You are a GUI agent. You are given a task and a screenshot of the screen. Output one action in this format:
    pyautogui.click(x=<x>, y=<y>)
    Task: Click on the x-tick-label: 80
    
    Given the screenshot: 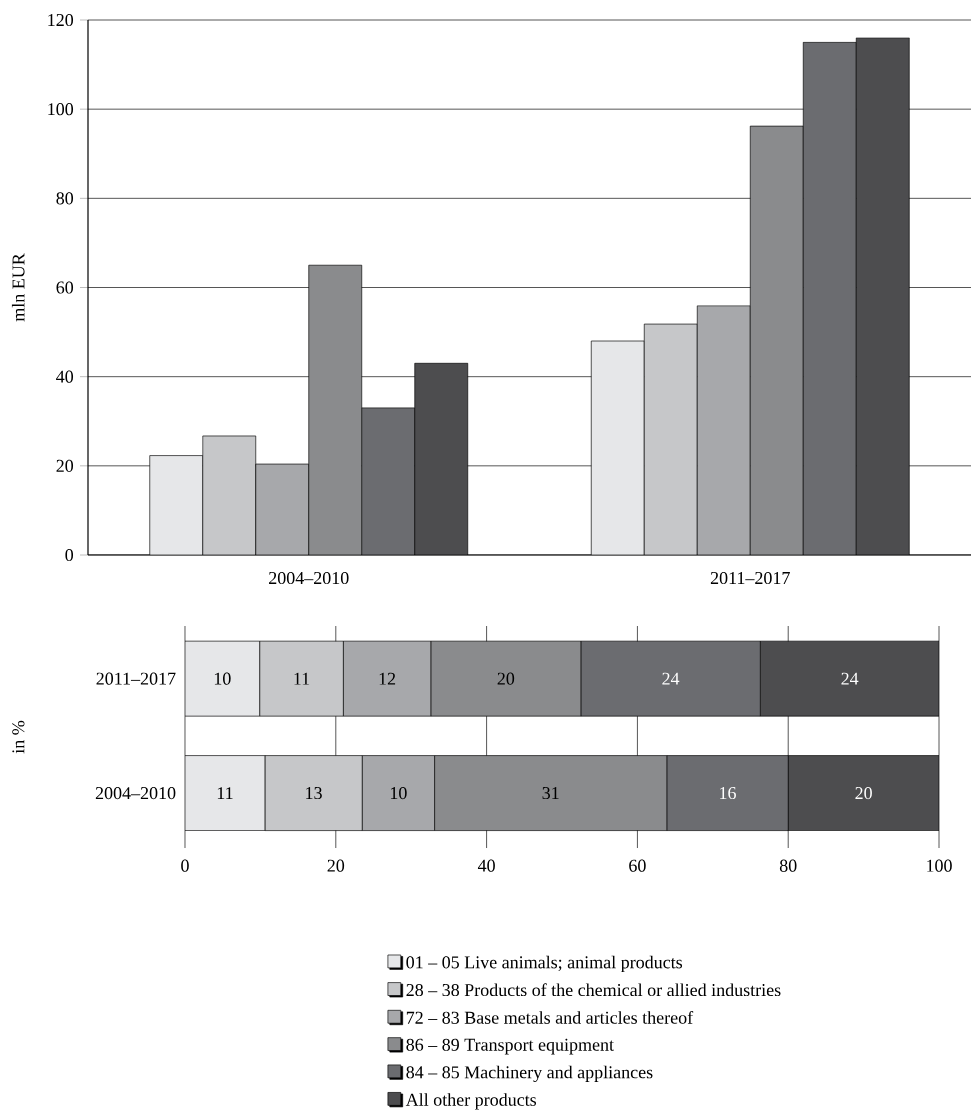 What is the action you would take?
    pyautogui.click(x=788, y=865)
    